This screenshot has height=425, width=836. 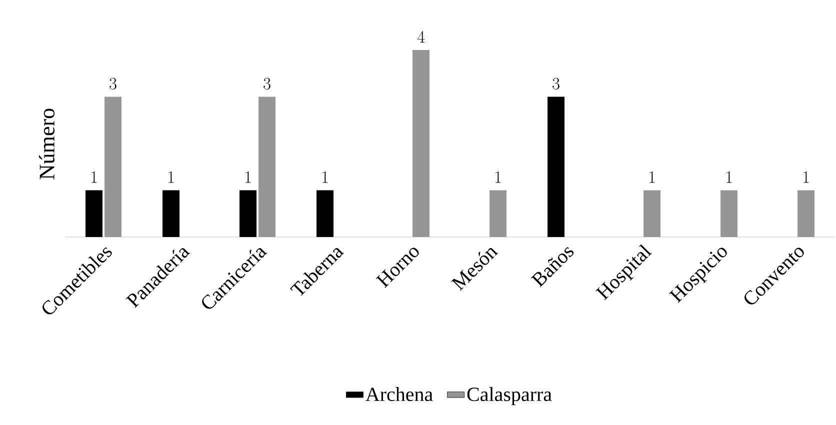 I want to click on data-label: 4, so click(x=421, y=36).